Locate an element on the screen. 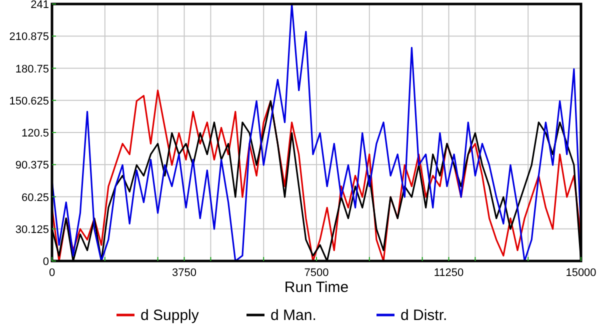 The height and width of the screenshot is (331, 603). y-tick-label: 180.75 is located at coordinates (32, 69).